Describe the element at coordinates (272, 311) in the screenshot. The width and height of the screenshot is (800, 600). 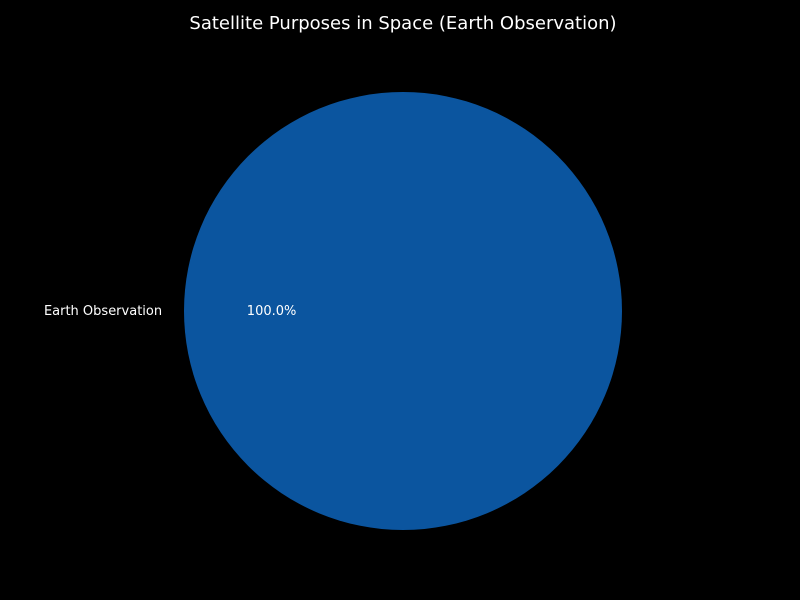
I see `slice-percent-label: 100.0%` at that location.